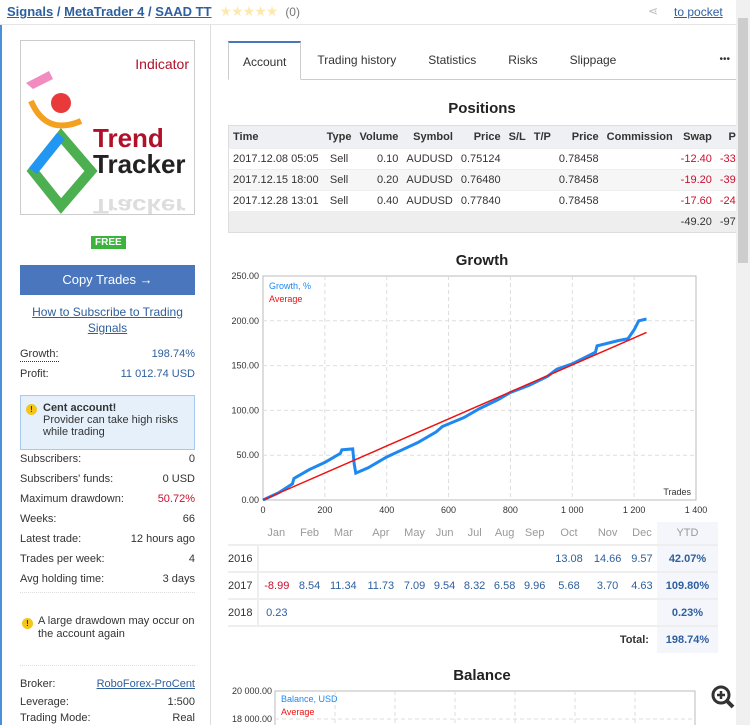 Image resolution: width=750 pixels, height=725 pixels. Describe the element at coordinates (723, 698) in the screenshot. I see `zoom-in-icon` at that location.